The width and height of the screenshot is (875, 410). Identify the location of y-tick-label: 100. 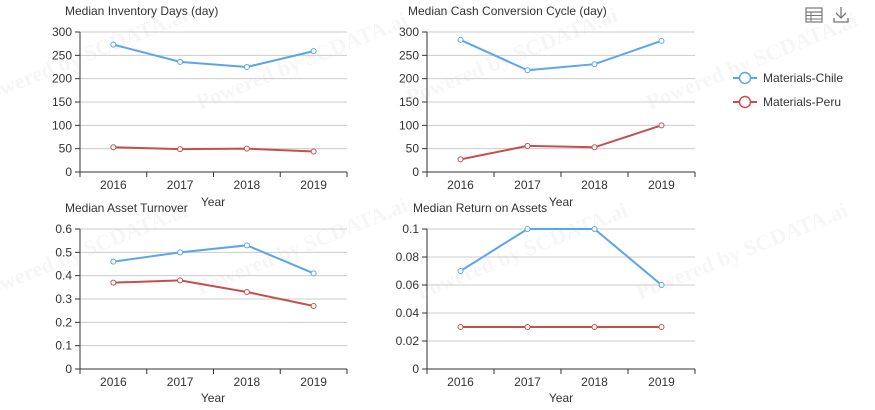
(409, 125).